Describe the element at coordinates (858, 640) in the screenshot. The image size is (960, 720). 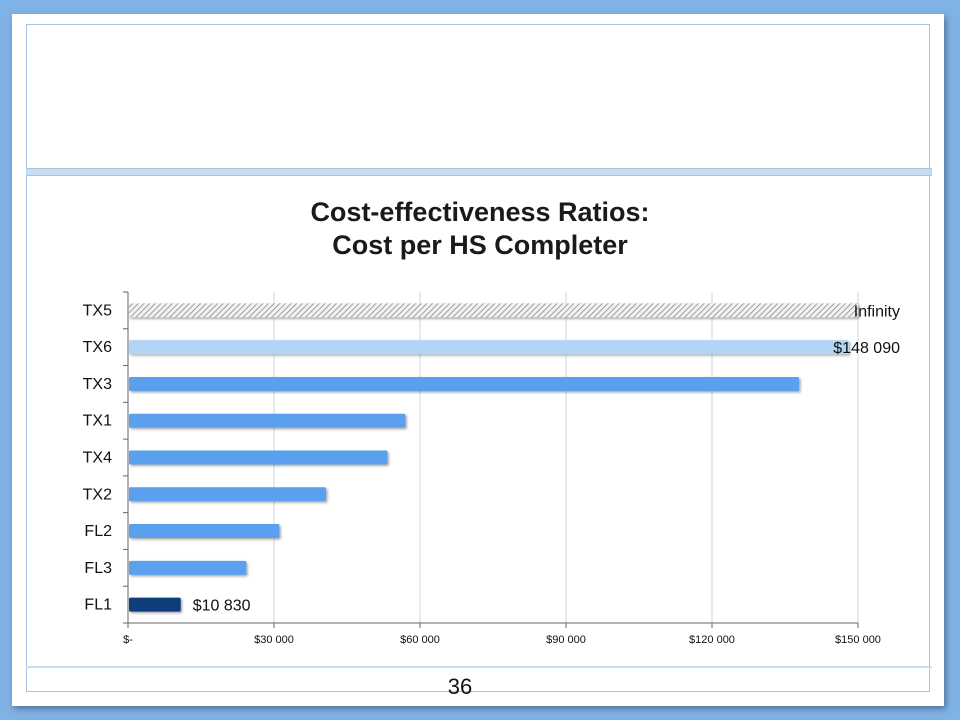
I see `x-tick-label: $150 000` at that location.